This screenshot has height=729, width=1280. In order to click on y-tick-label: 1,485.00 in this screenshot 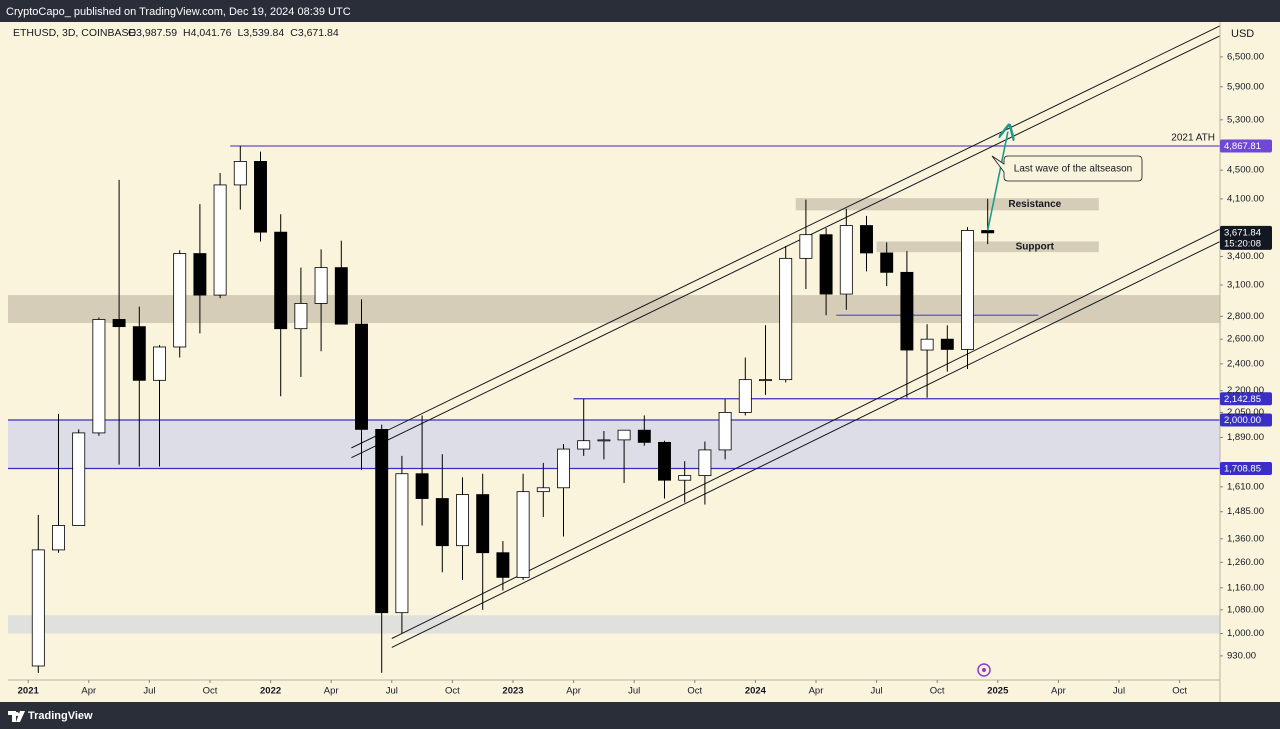, I will do `click(1245, 511)`.